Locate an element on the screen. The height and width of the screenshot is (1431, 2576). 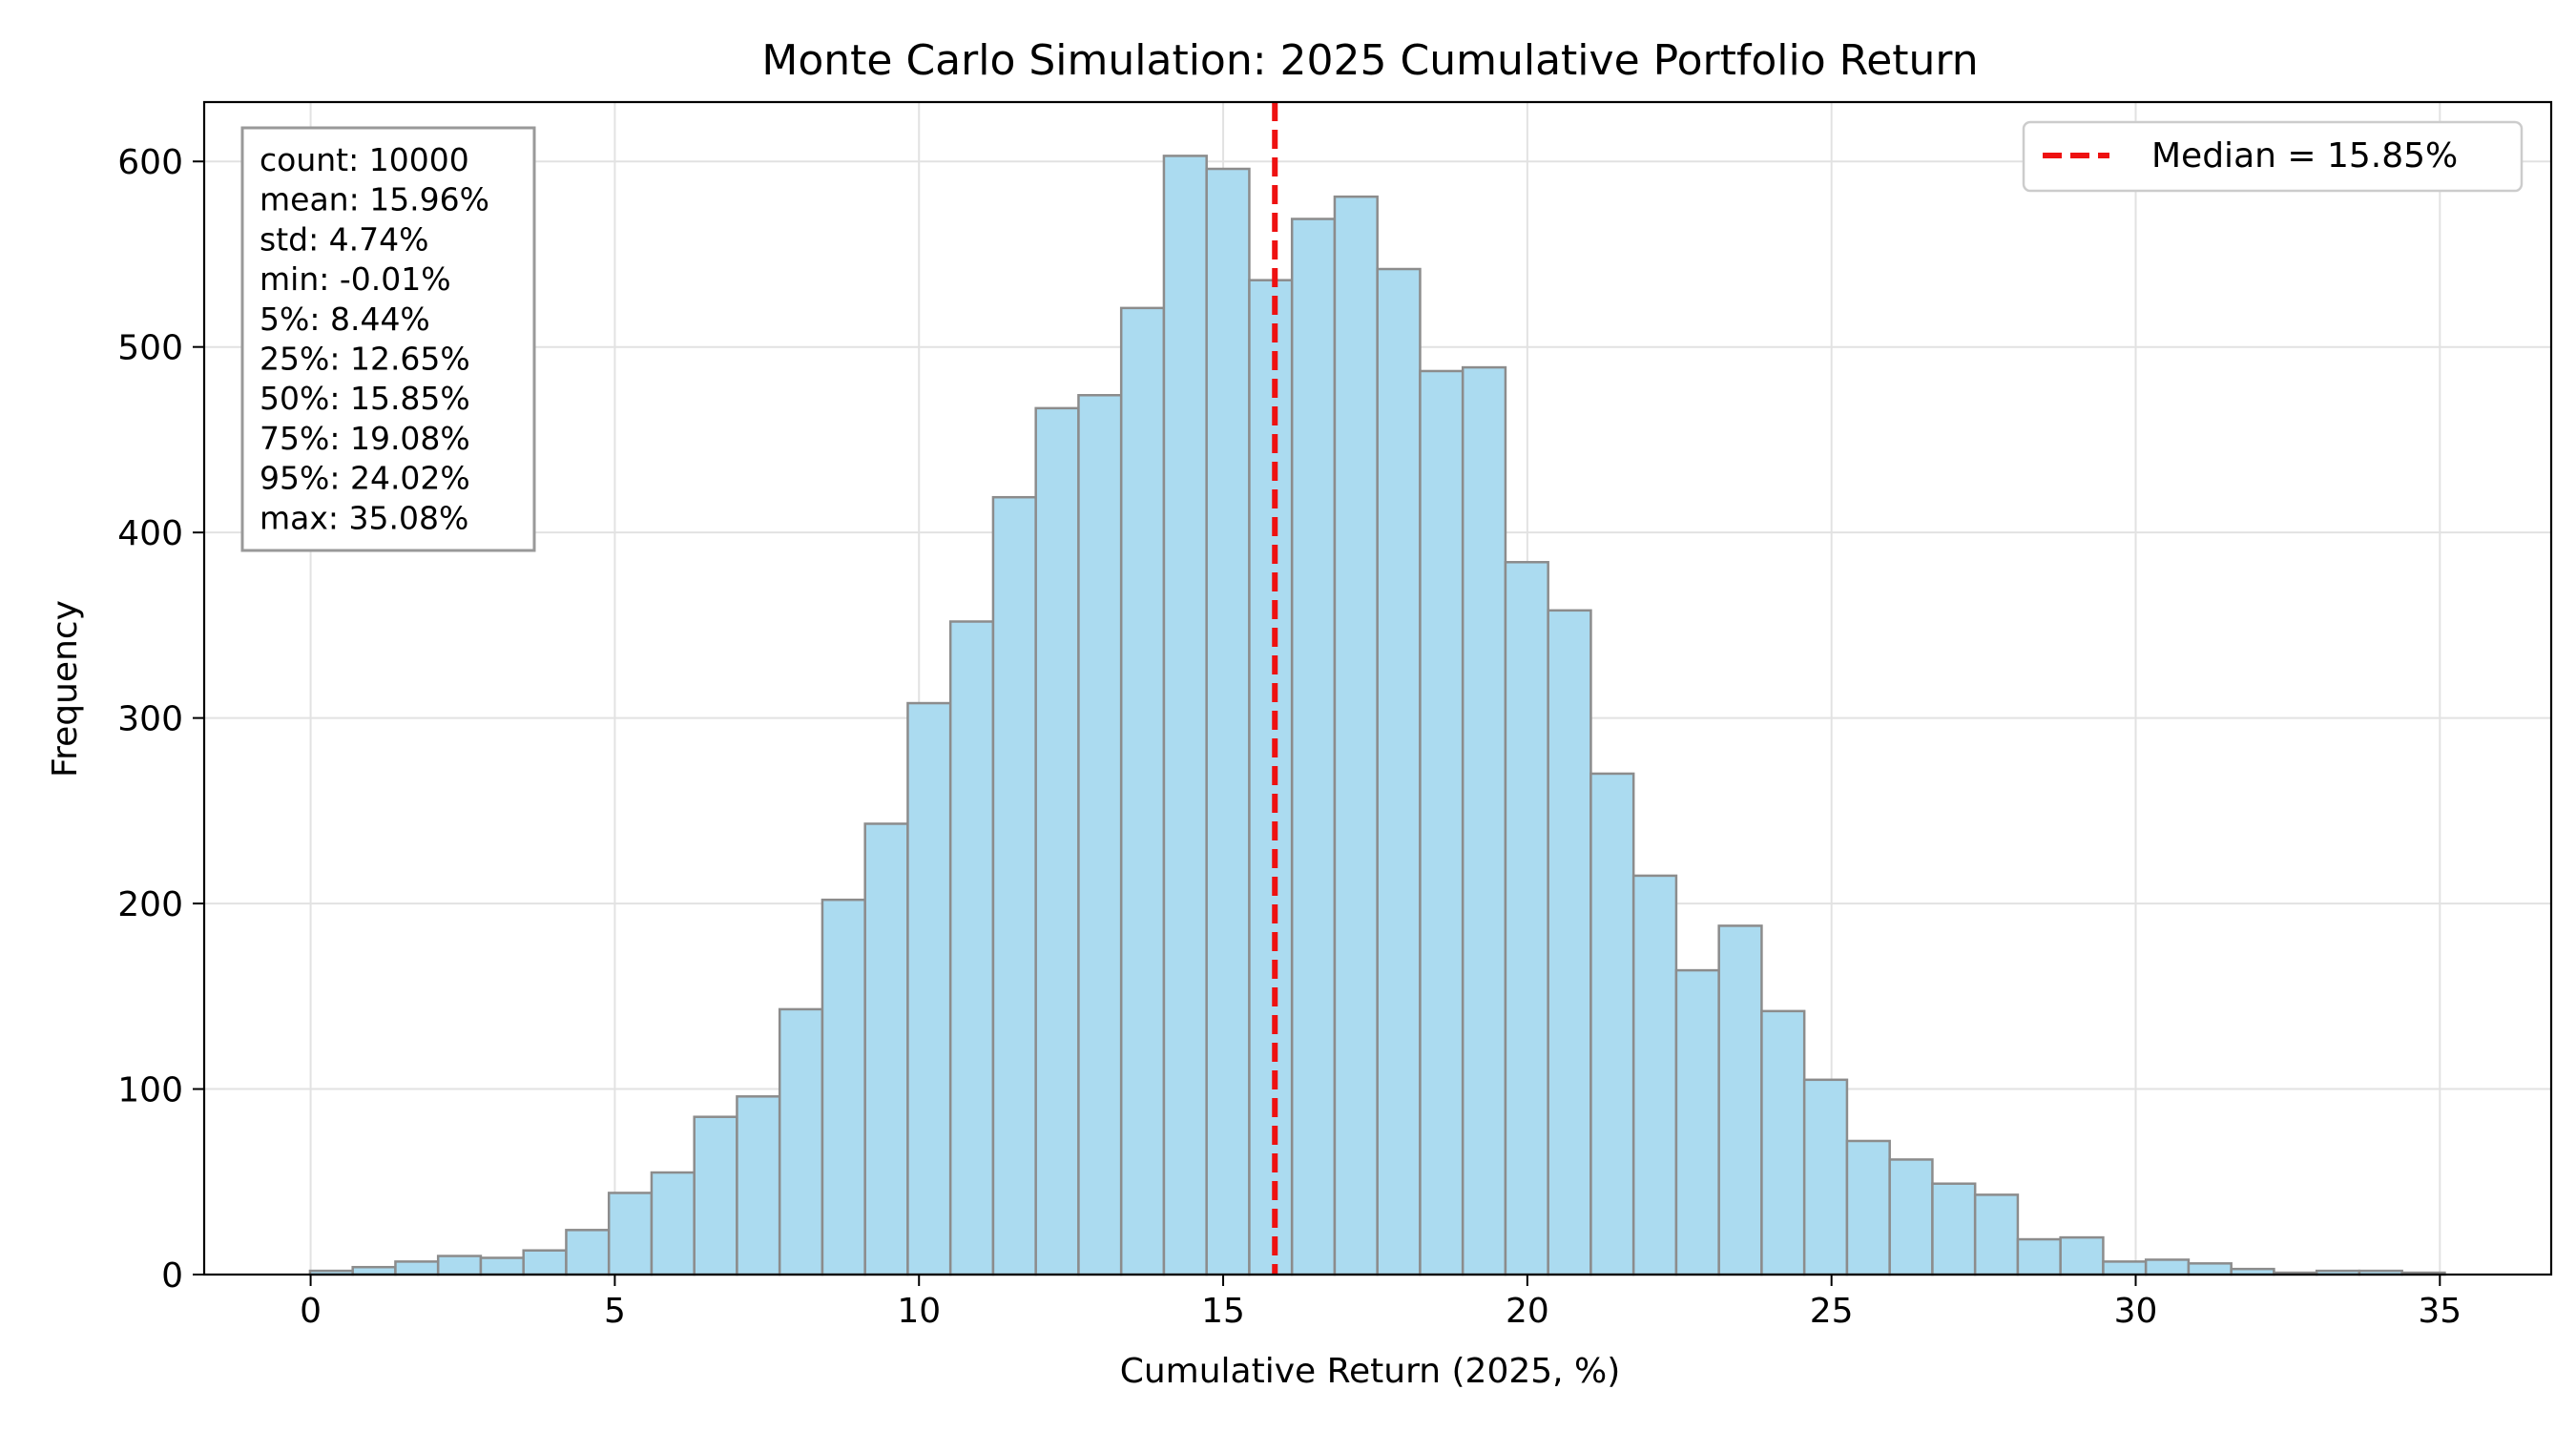
stats-line: 75%: 19.08% is located at coordinates (365, 439).